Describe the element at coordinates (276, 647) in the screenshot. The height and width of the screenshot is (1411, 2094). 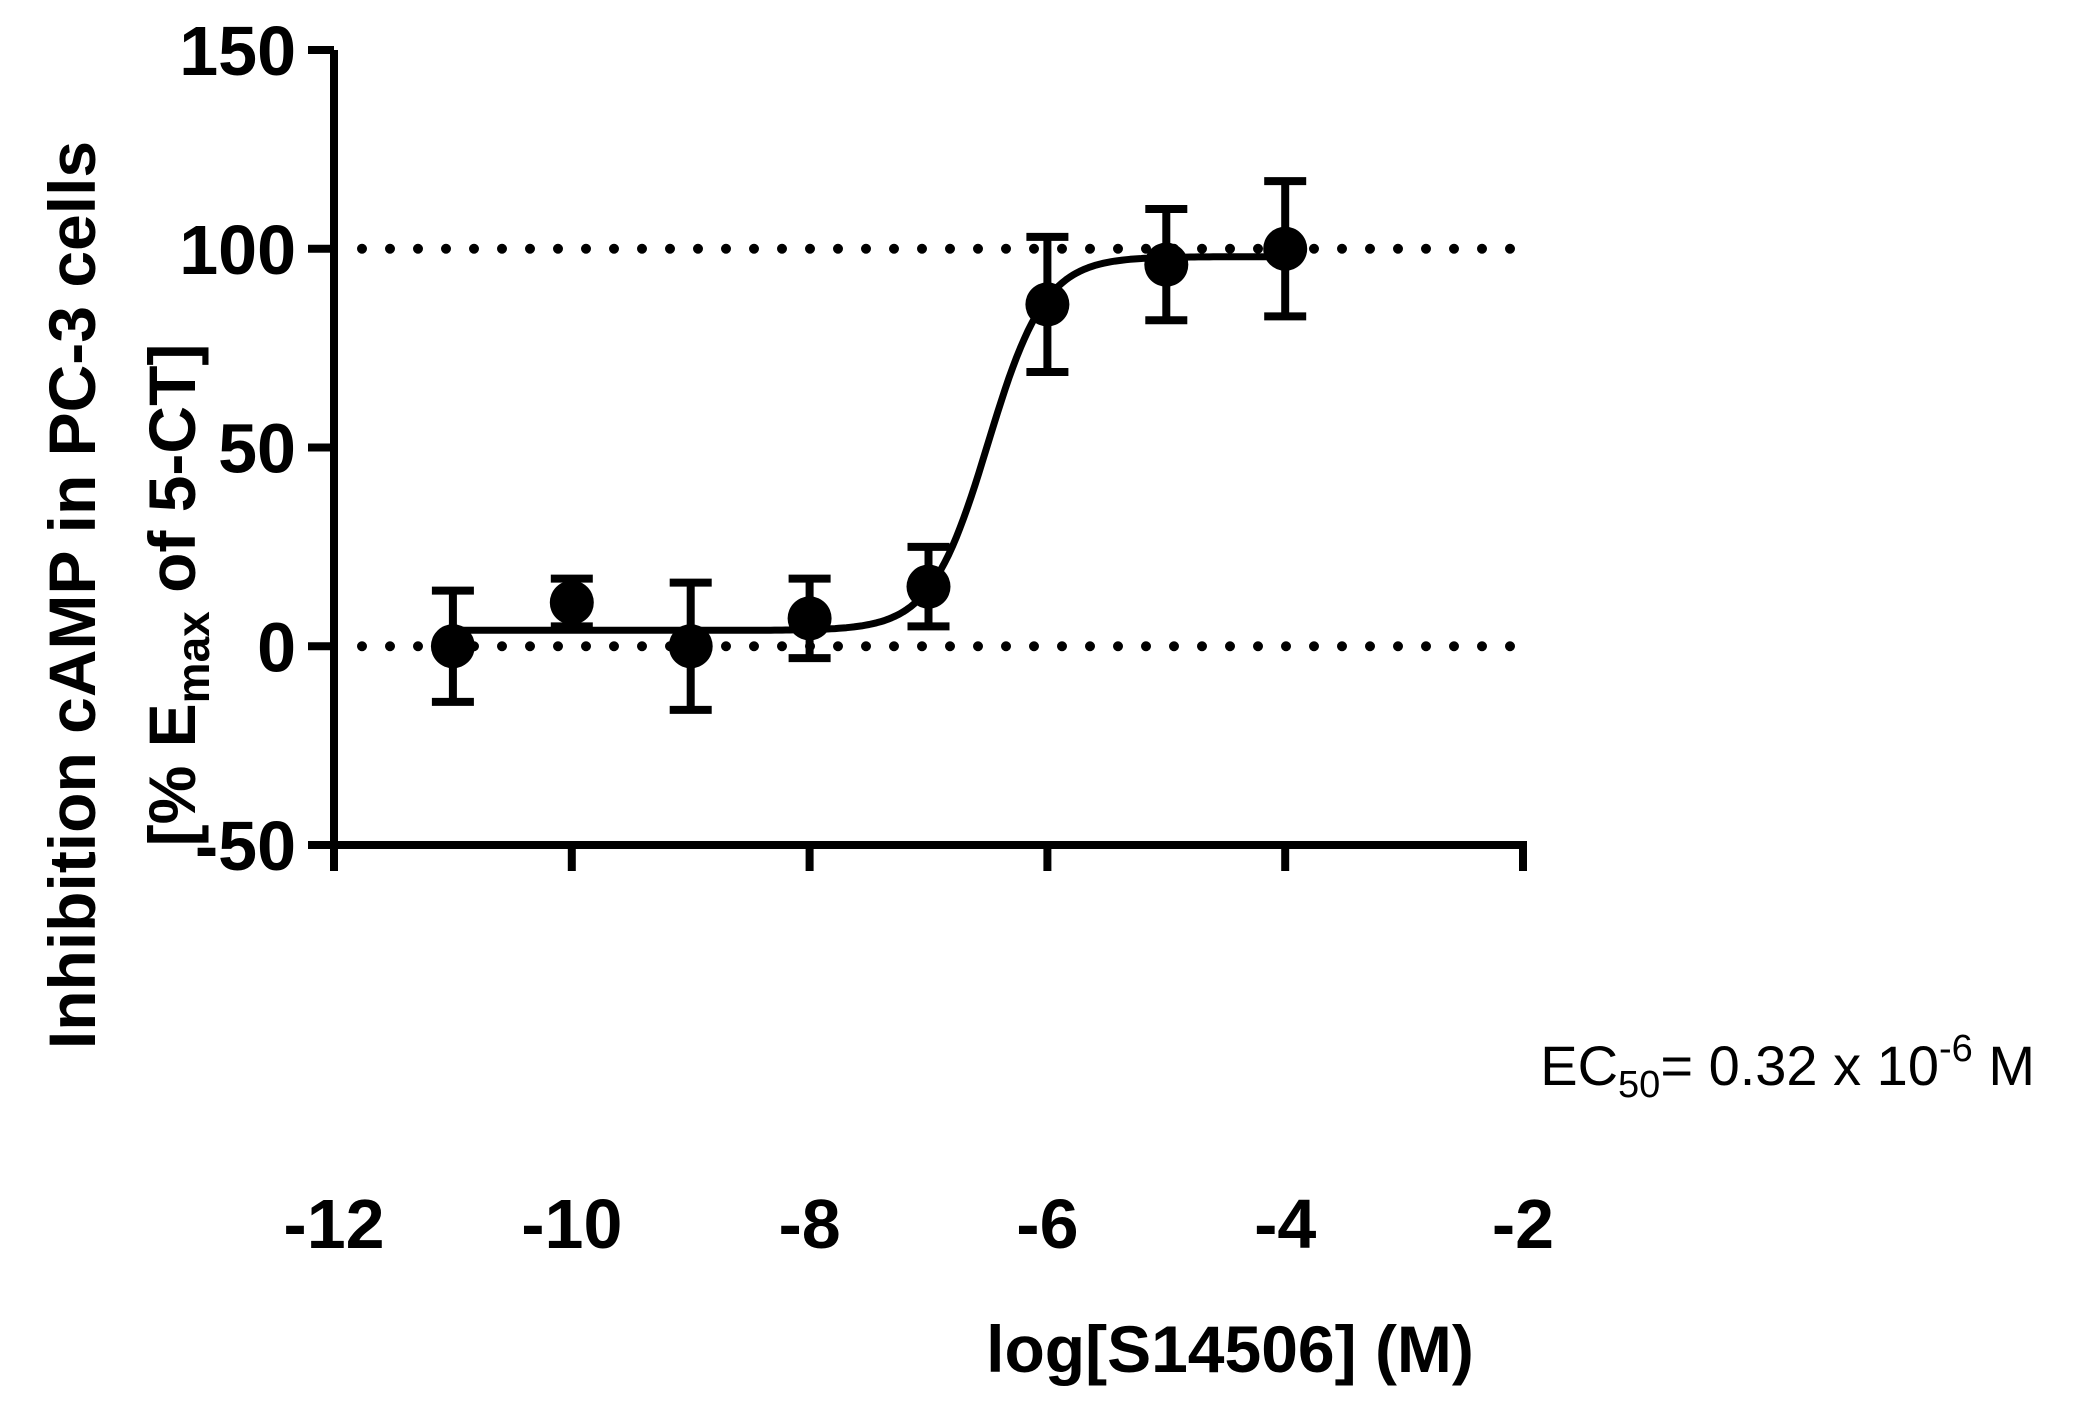
I see `y-tick-label-0: 0` at that location.